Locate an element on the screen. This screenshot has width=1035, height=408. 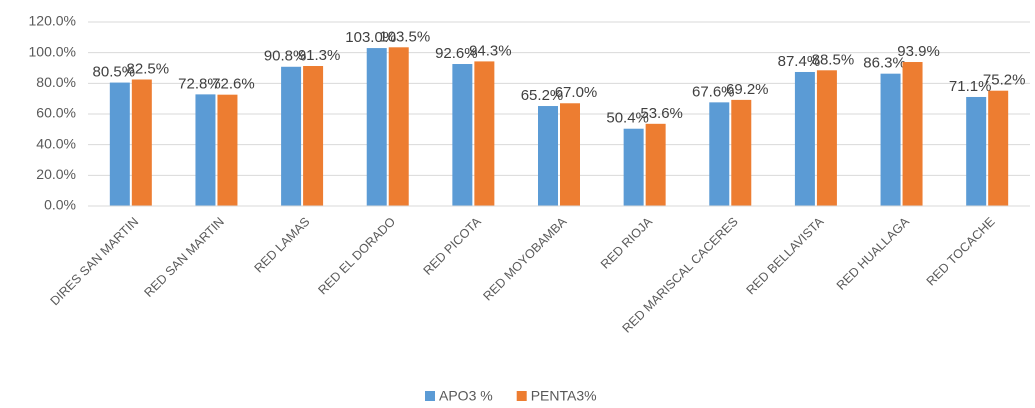
x-tick-label: RED MOYOBAMBA is located at coordinates (524, 258).